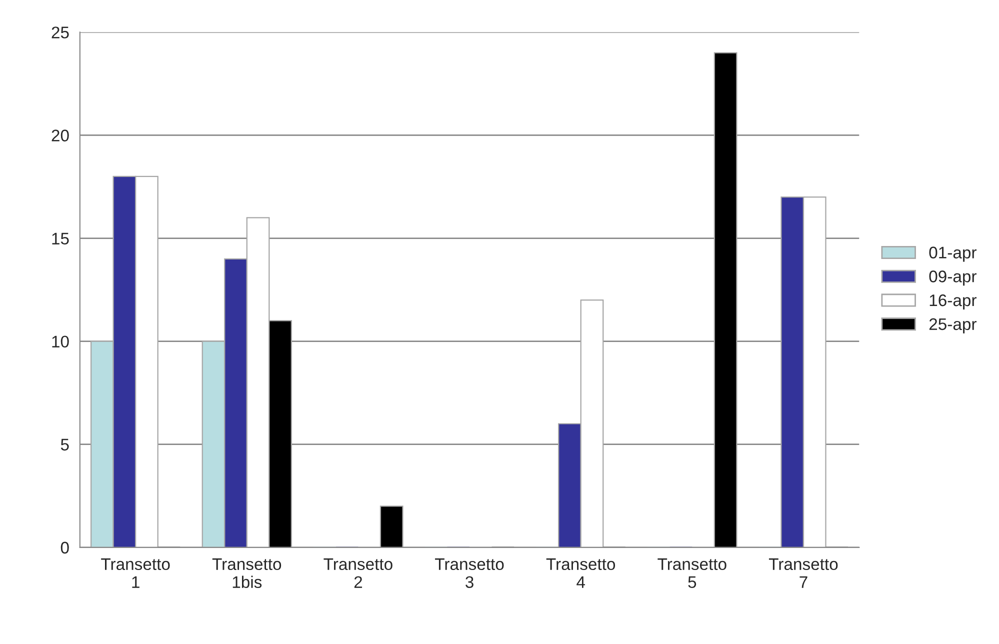 The height and width of the screenshot is (644, 999). I want to click on x-tick-label: Transetto 1bis, so click(247, 573).